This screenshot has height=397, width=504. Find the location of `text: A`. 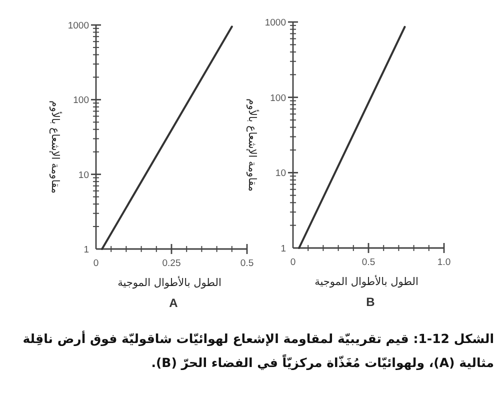

text: A is located at coordinates (173, 303).